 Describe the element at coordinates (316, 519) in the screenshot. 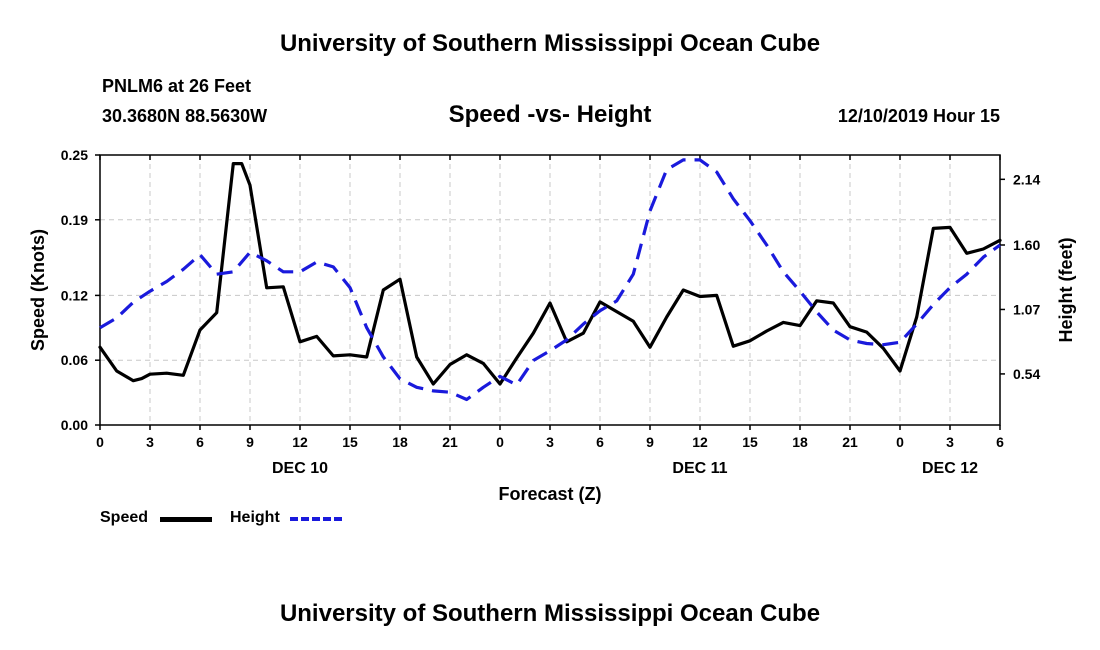

I see `legend-height-swatch` at that location.